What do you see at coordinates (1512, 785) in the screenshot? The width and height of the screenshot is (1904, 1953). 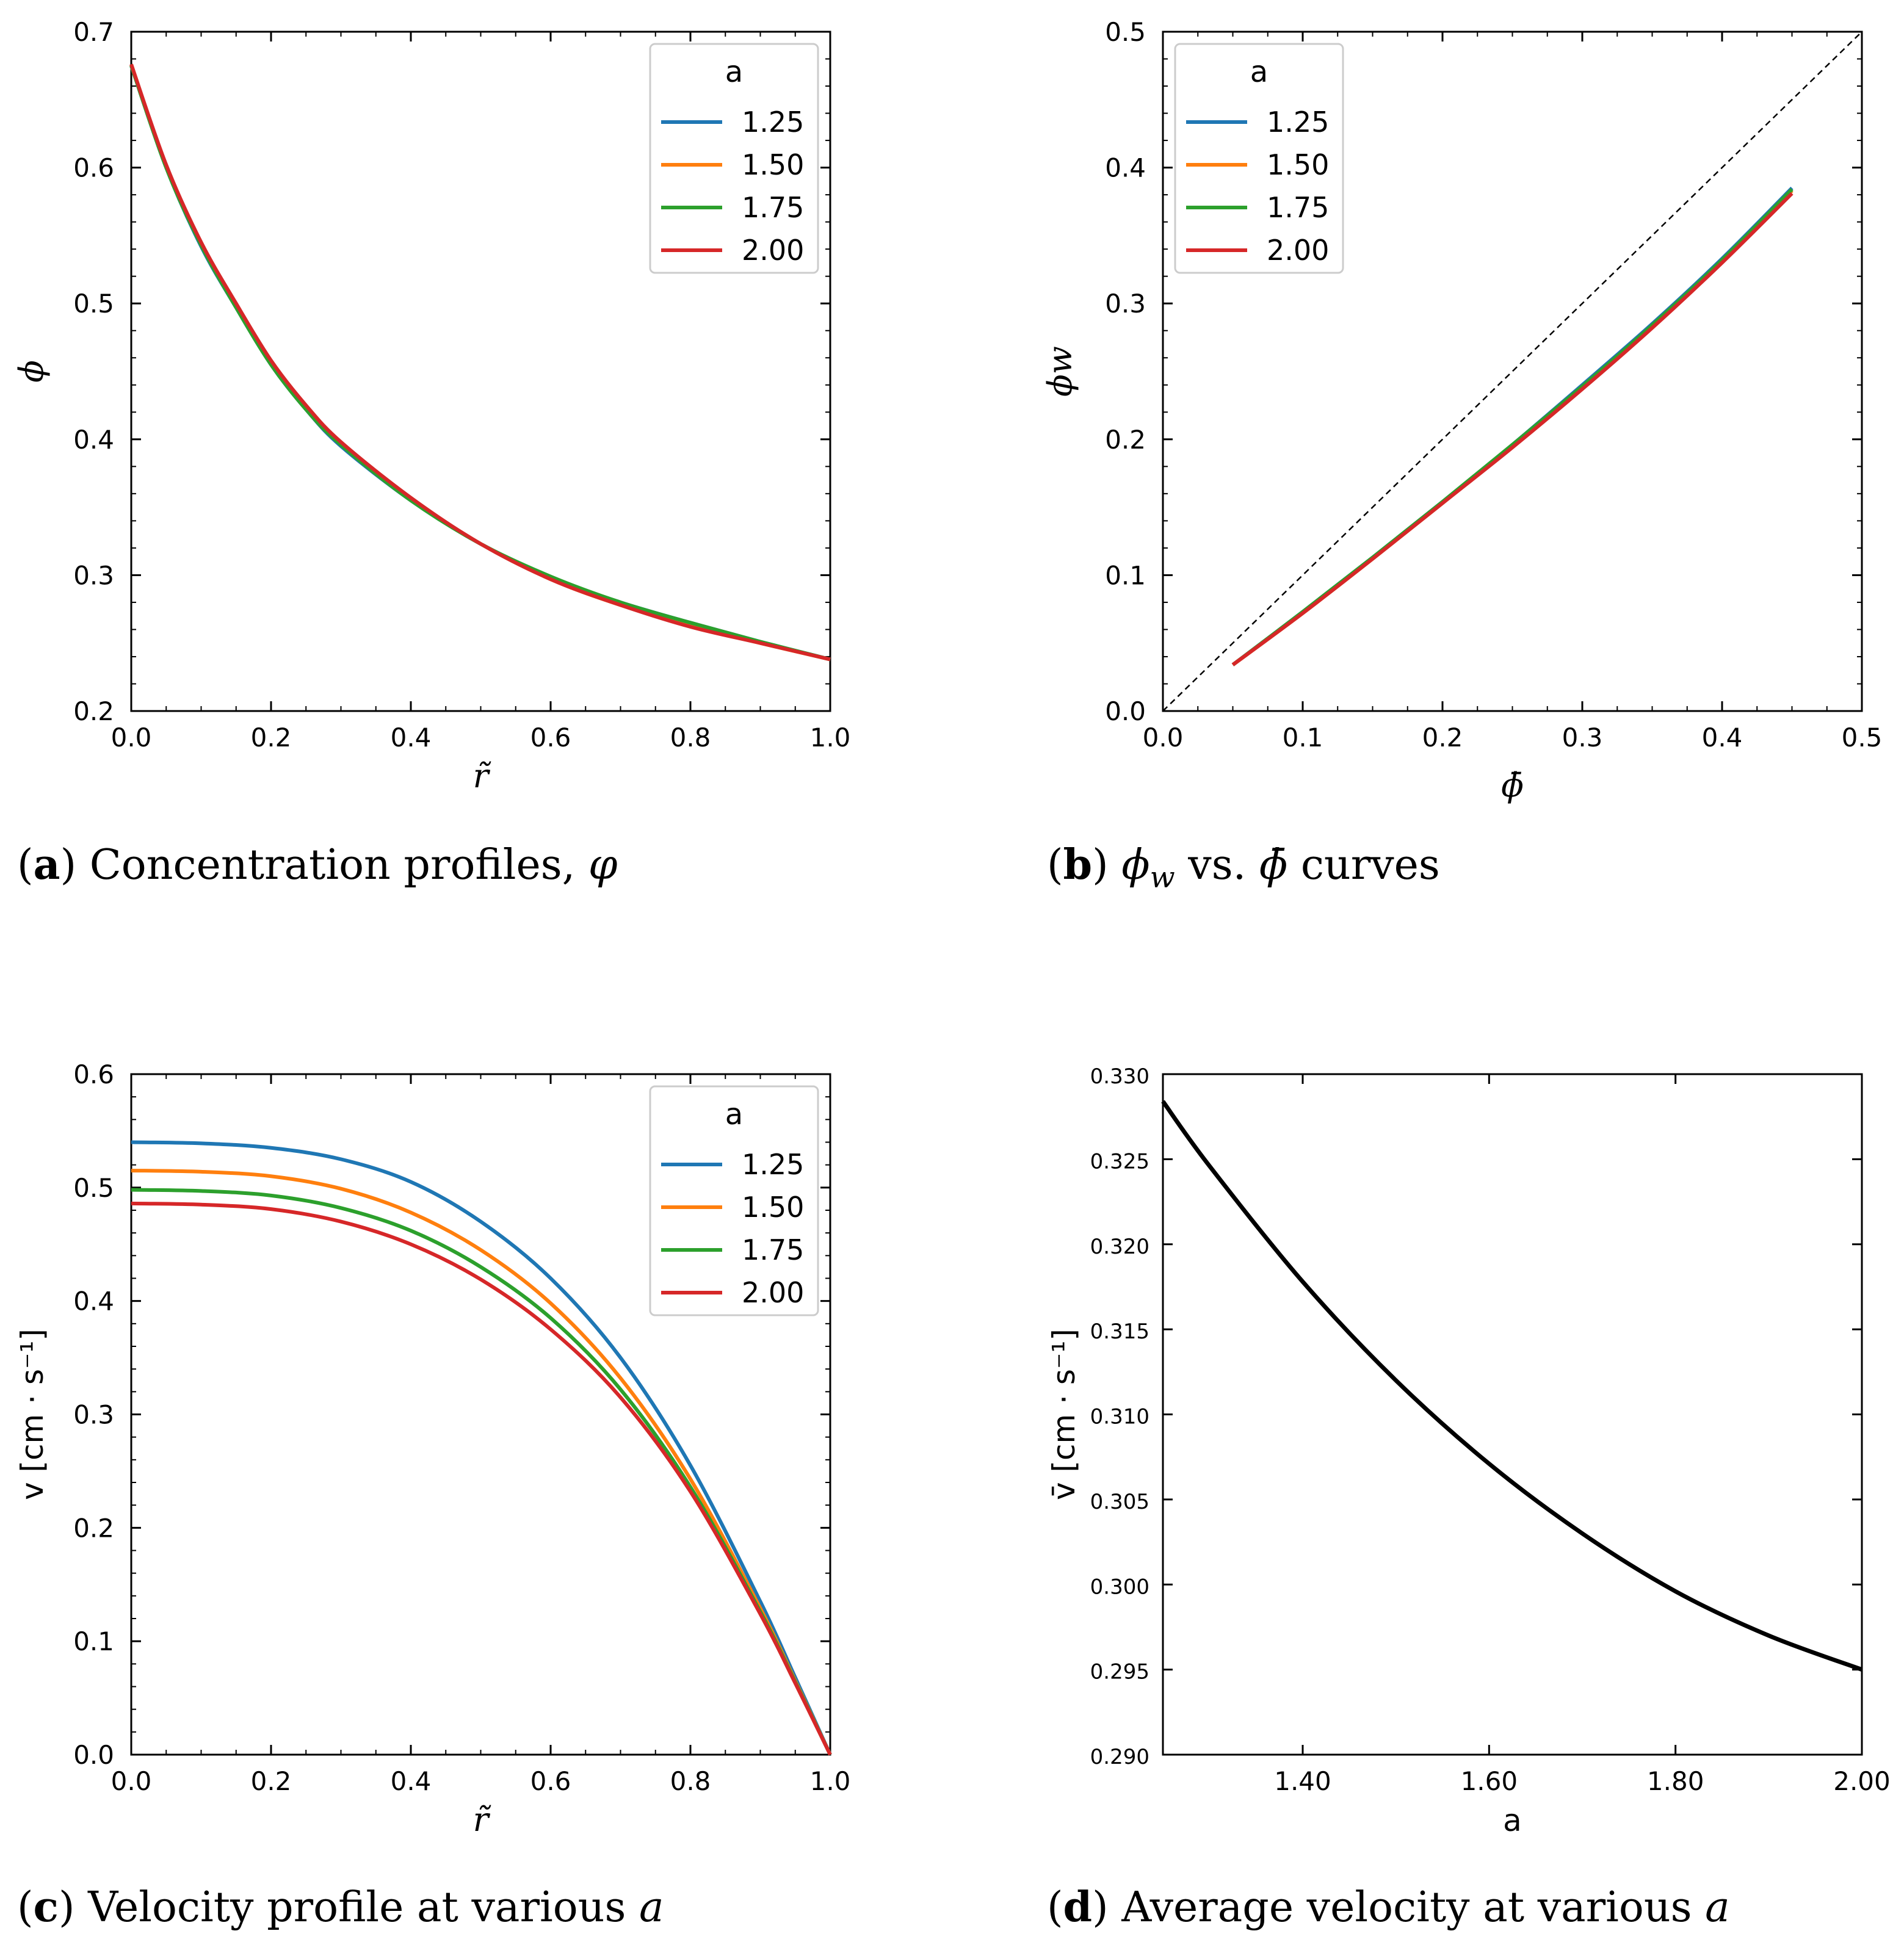 I see `x-axis-label: ϕ̄` at bounding box center [1512, 785].